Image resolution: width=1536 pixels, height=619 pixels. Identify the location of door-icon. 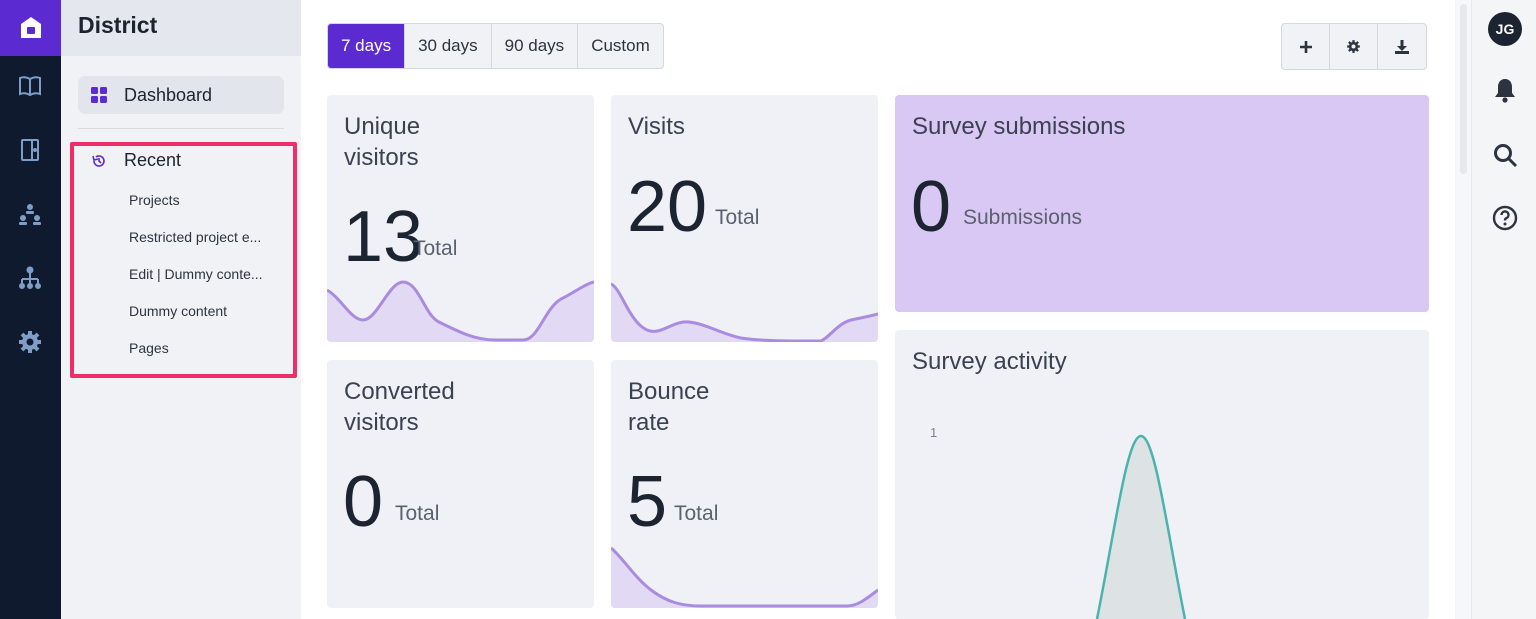
(30, 150).